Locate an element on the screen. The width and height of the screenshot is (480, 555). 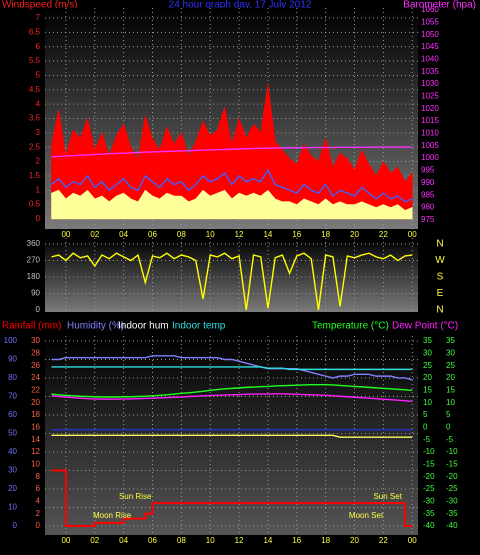
y2-tick-label: 30 is located at coordinates (427, 352).